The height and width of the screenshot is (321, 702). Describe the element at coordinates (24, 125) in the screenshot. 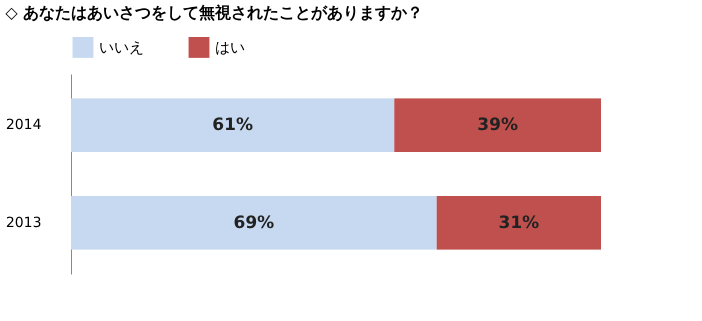

I see `y-tick-label: 2014` at that location.